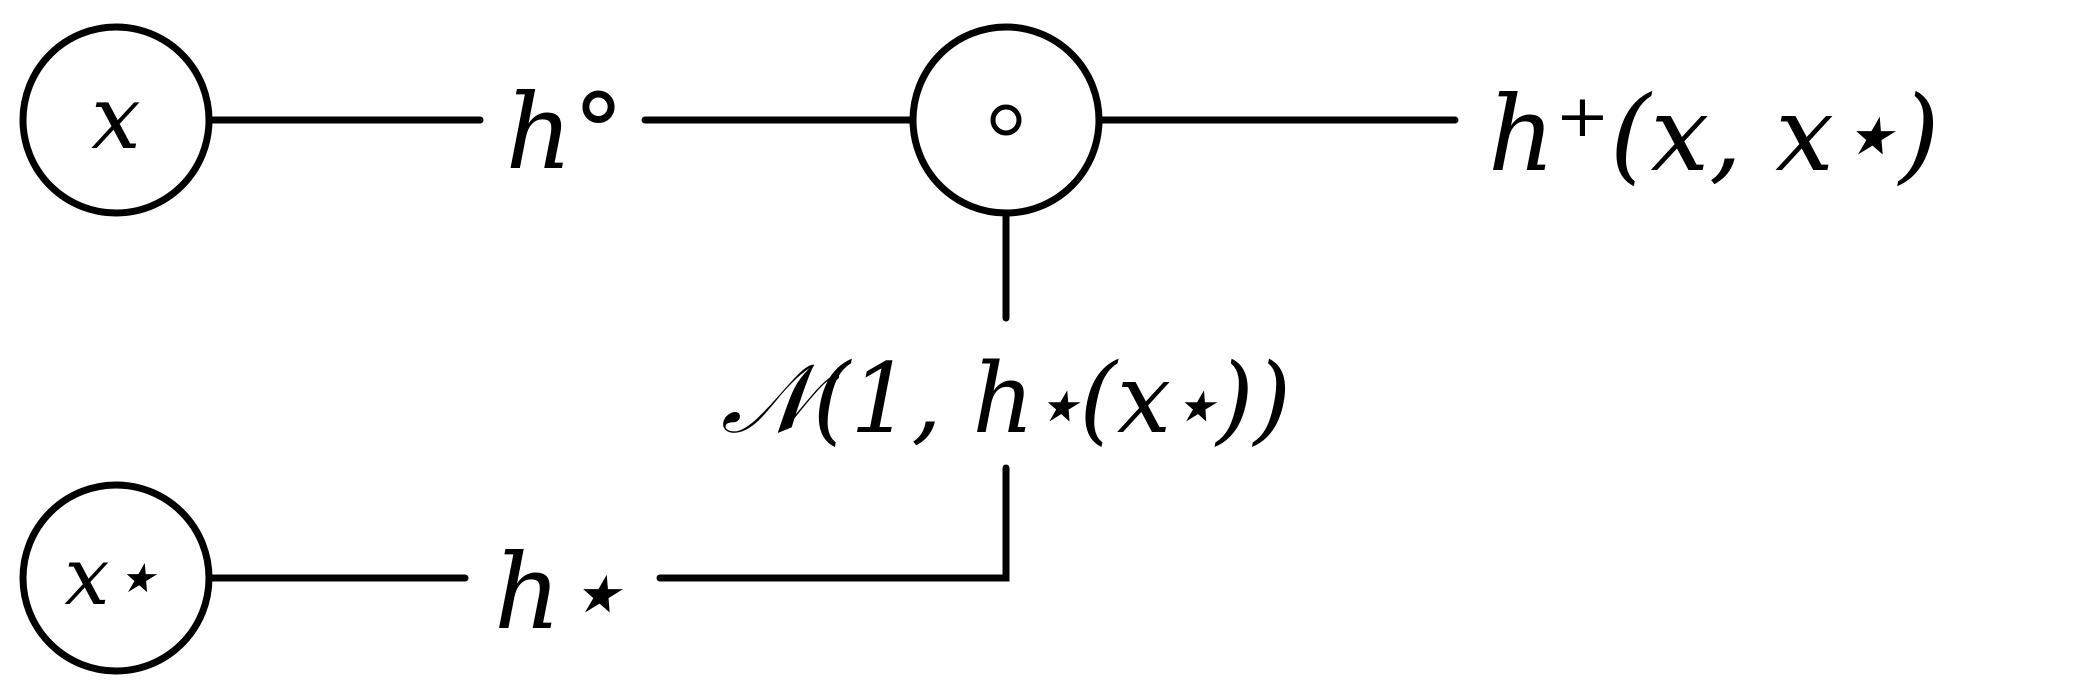  What do you see at coordinates (833, 523) in the screenshot?
I see `wire-hstar-to-noise` at bounding box center [833, 523].